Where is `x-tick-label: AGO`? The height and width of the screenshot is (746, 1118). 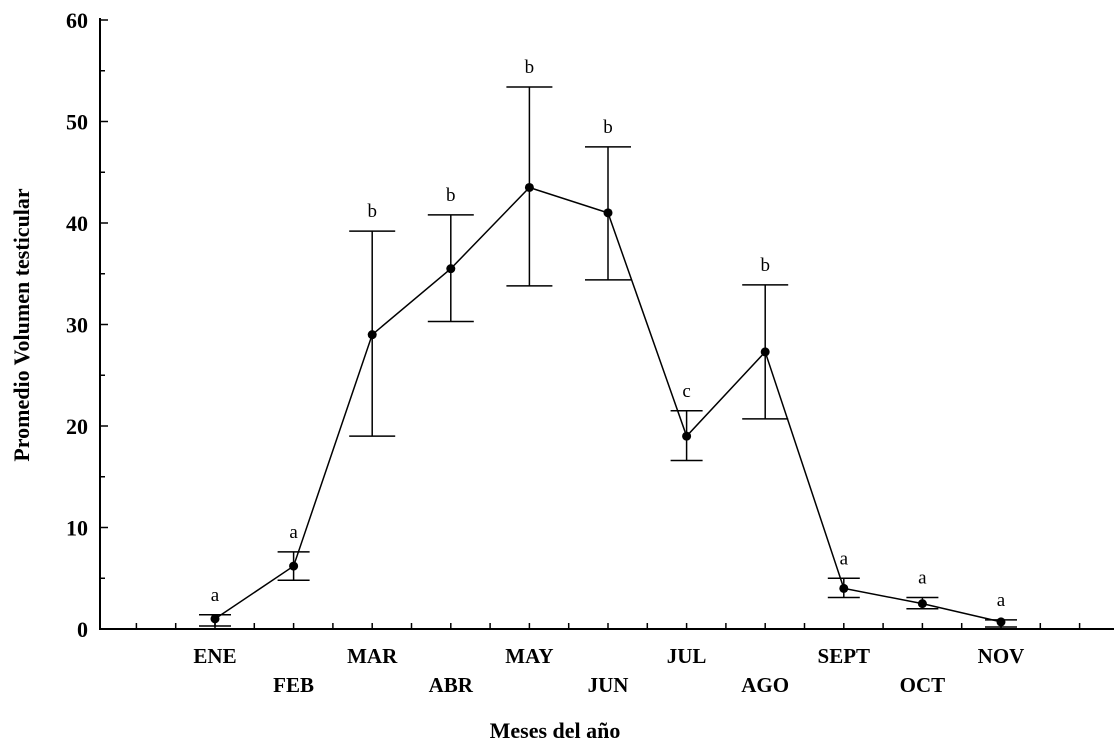 x-tick-label: AGO is located at coordinates (765, 685).